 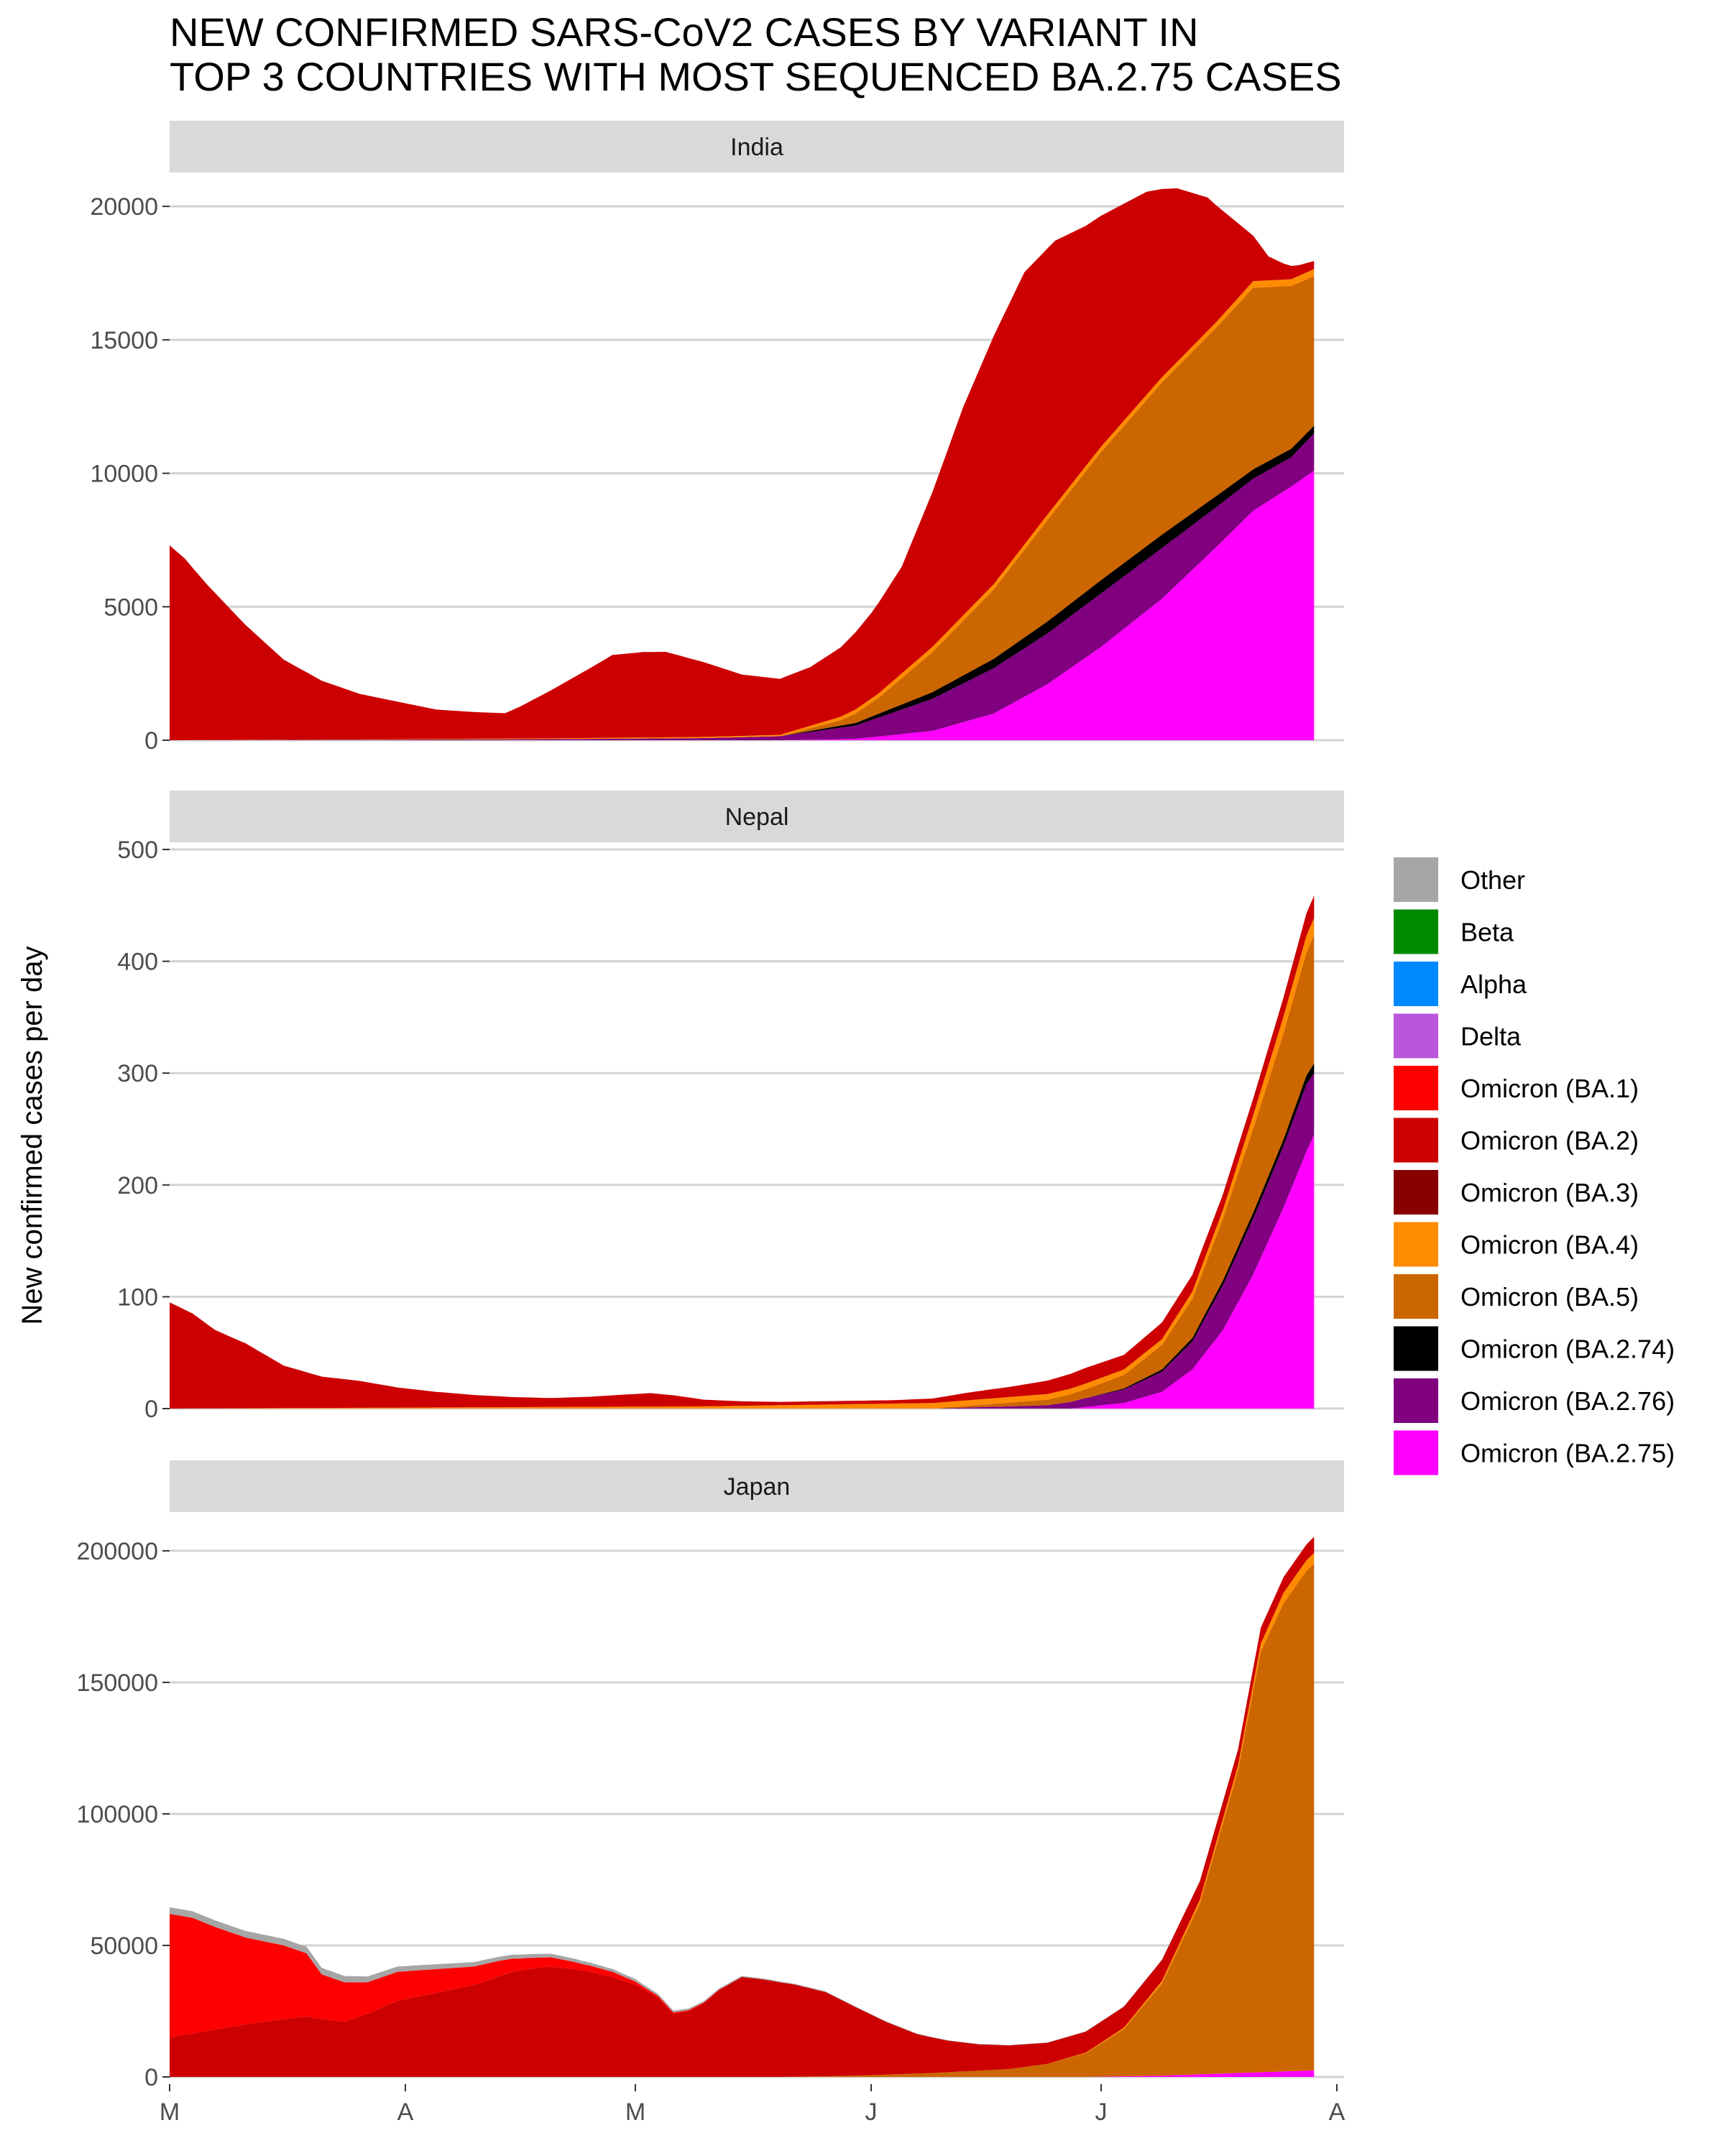 I want to click on legend-label: Other, so click(x=1492, y=880).